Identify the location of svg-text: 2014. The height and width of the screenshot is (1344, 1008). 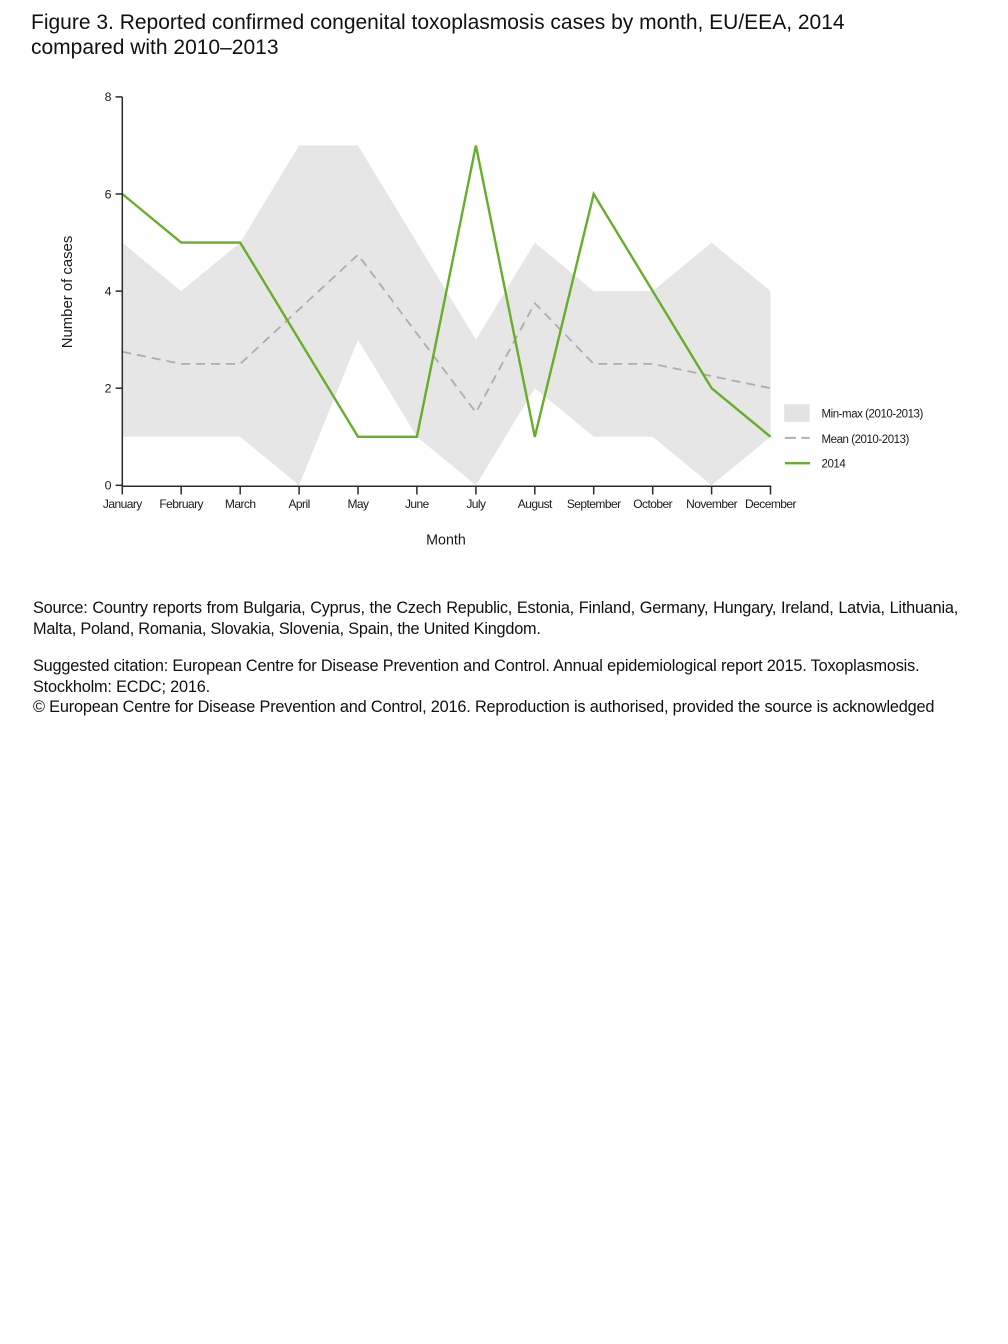
(834, 465).